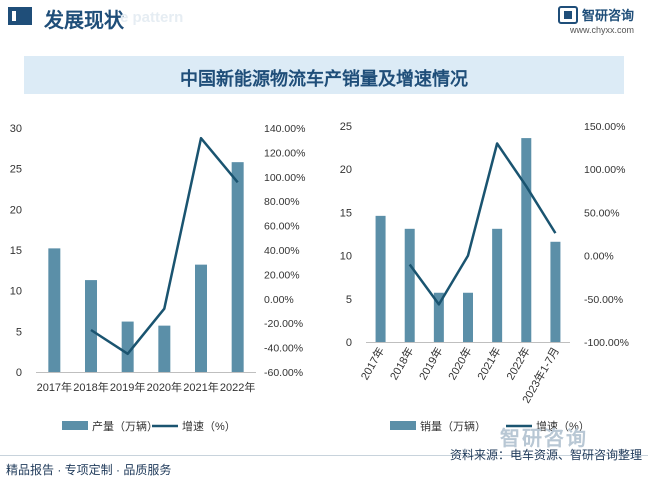 Image resolution: width=648 pixels, height=478 pixels. What do you see at coordinates (16, 129) in the screenshot?
I see `left-axis-tick-label: 30` at bounding box center [16, 129].